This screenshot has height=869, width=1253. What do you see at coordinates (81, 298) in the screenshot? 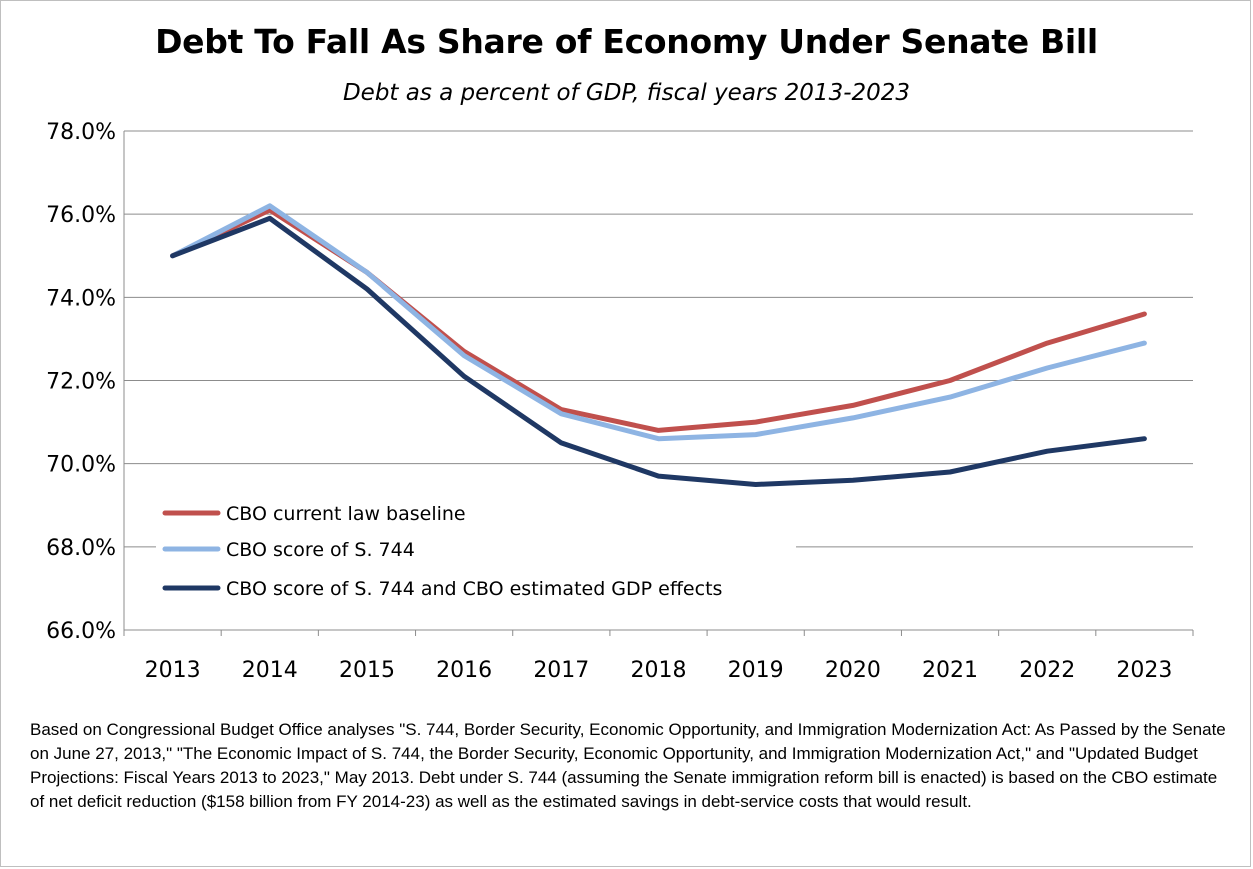
I see `y-tick-label: 74.0%` at bounding box center [81, 298].